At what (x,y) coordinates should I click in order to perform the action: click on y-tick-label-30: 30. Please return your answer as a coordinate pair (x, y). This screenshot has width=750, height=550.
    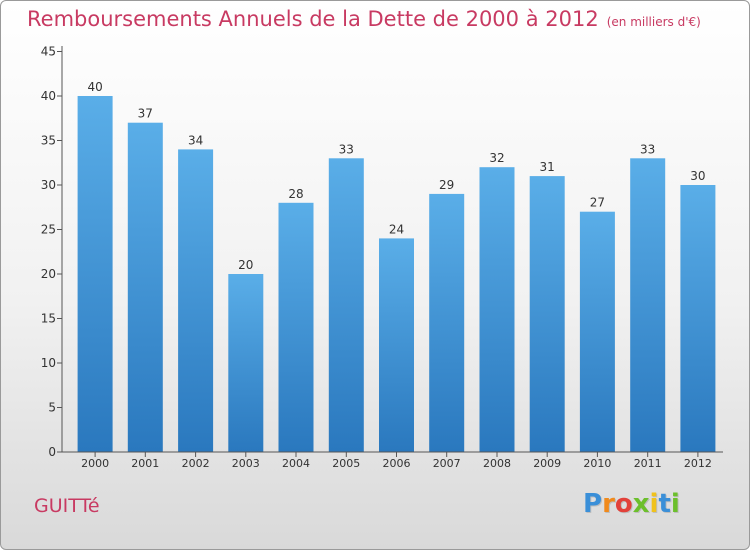
    Looking at the image, I should click on (48, 185).